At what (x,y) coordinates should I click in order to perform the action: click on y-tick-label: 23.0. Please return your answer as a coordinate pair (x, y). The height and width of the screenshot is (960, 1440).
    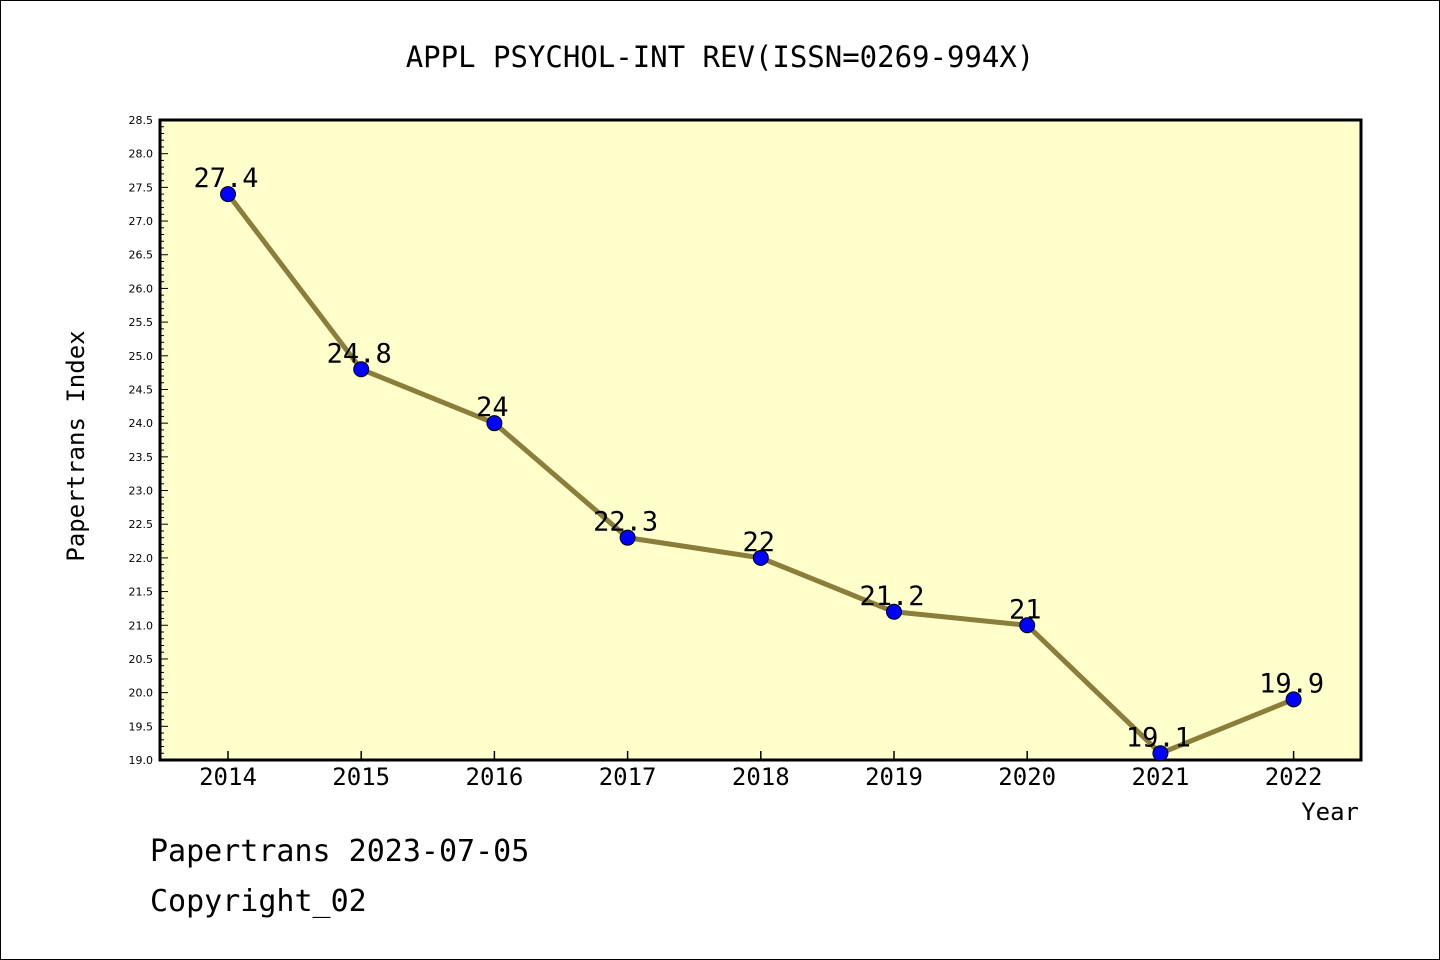
    Looking at the image, I should click on (141, 491).